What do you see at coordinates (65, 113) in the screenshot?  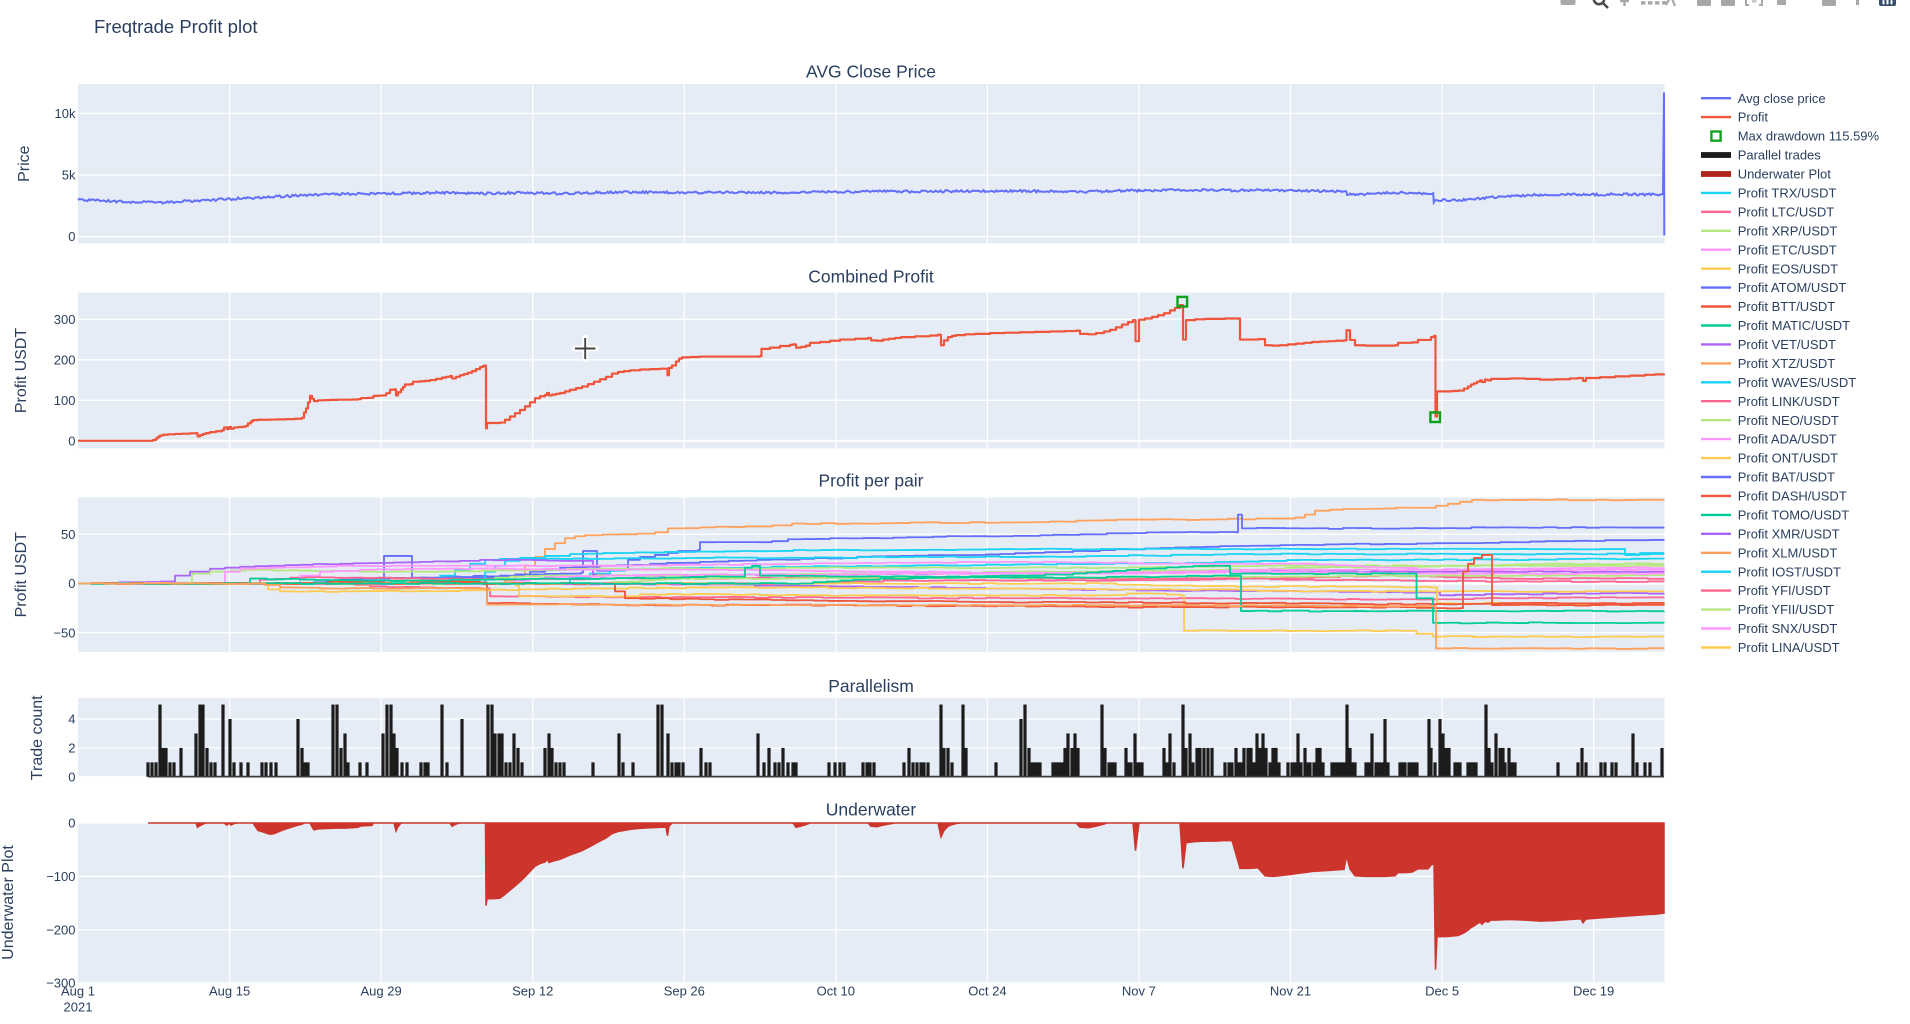 I see `svg-text: 10k` at bounding box center [65, 113].